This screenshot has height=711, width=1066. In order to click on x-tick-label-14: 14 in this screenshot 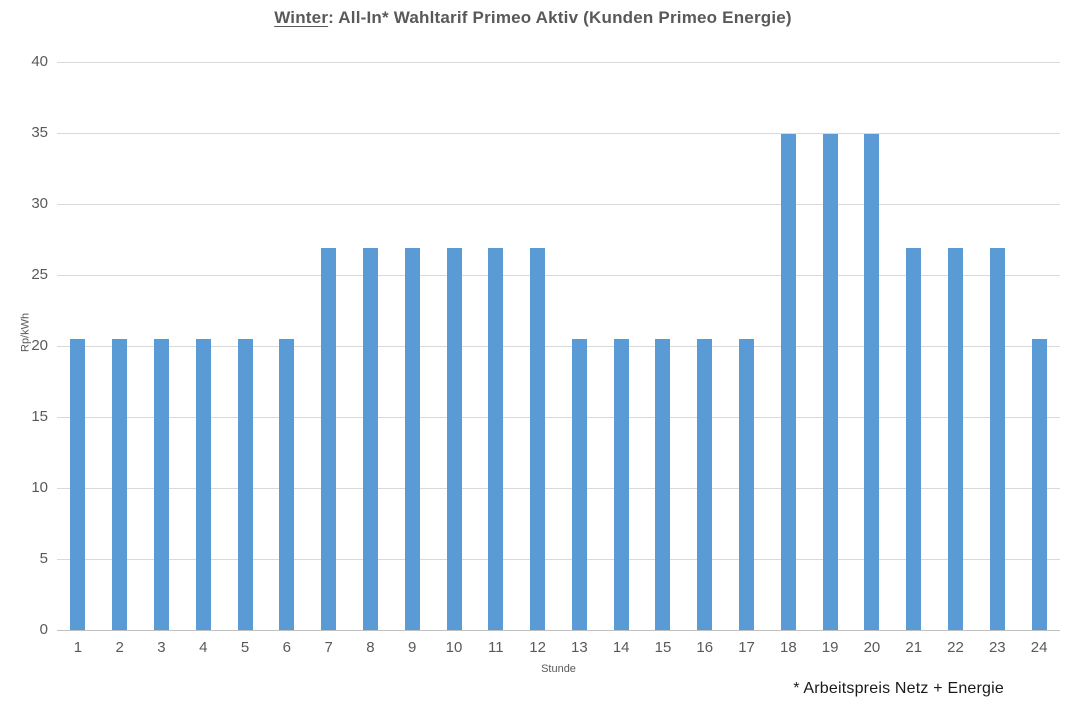, I will do `click(621, 647)`.